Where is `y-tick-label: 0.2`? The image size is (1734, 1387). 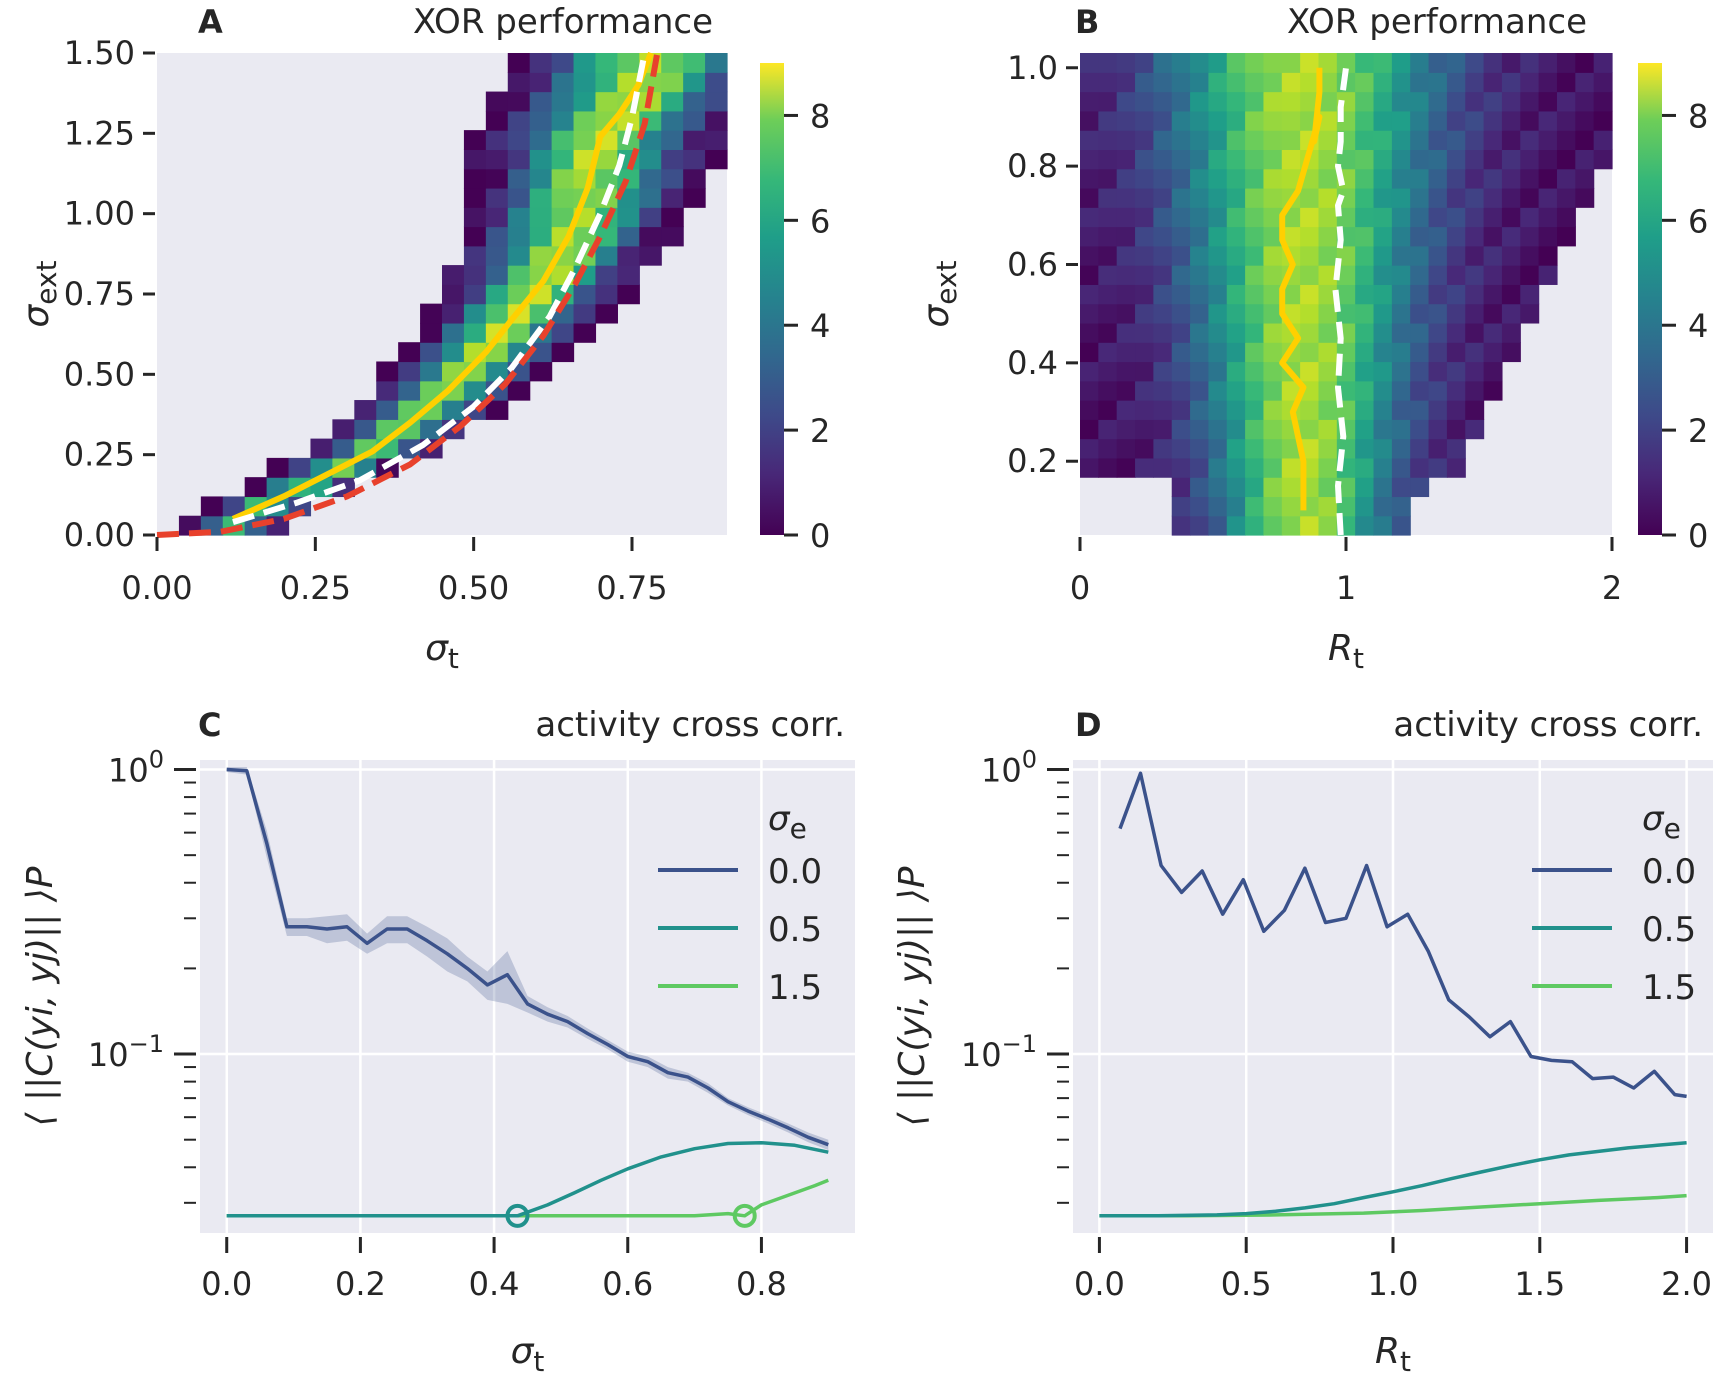 y-tick-label: 0.2 is located at coordinates (1032, 461).